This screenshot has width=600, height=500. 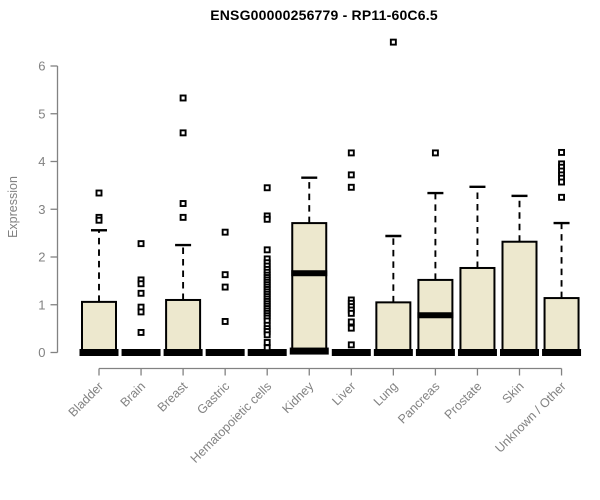 I want to click on boxplot-bladder, so click(x=99, y=272).